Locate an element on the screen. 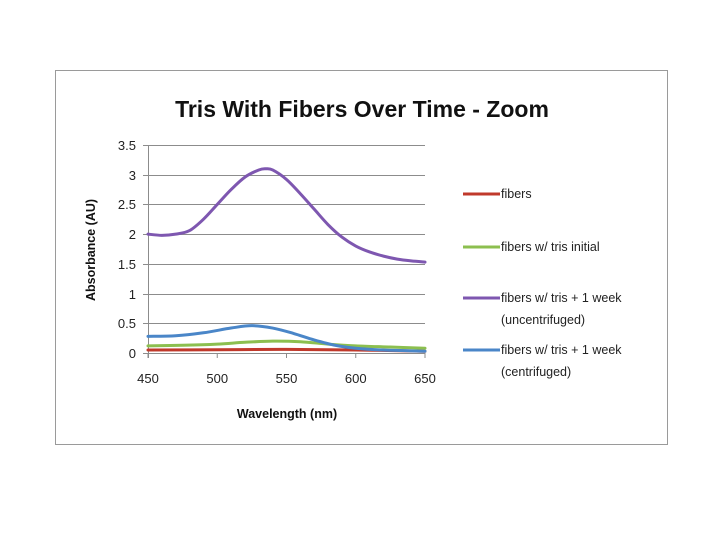 The height and width of the screenshot is (540, 720). y-tick-label: 0 is located at coordinates (132, 353).